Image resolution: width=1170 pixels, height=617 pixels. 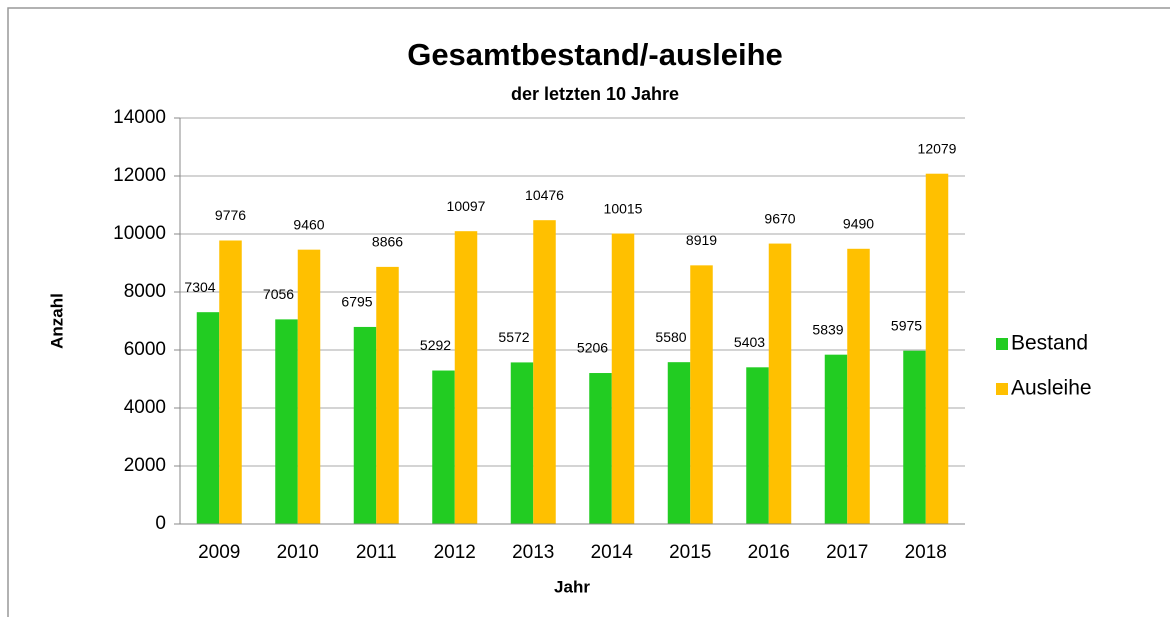 I want to click on x-tick-label: 2012, so click(x=455, y=552).